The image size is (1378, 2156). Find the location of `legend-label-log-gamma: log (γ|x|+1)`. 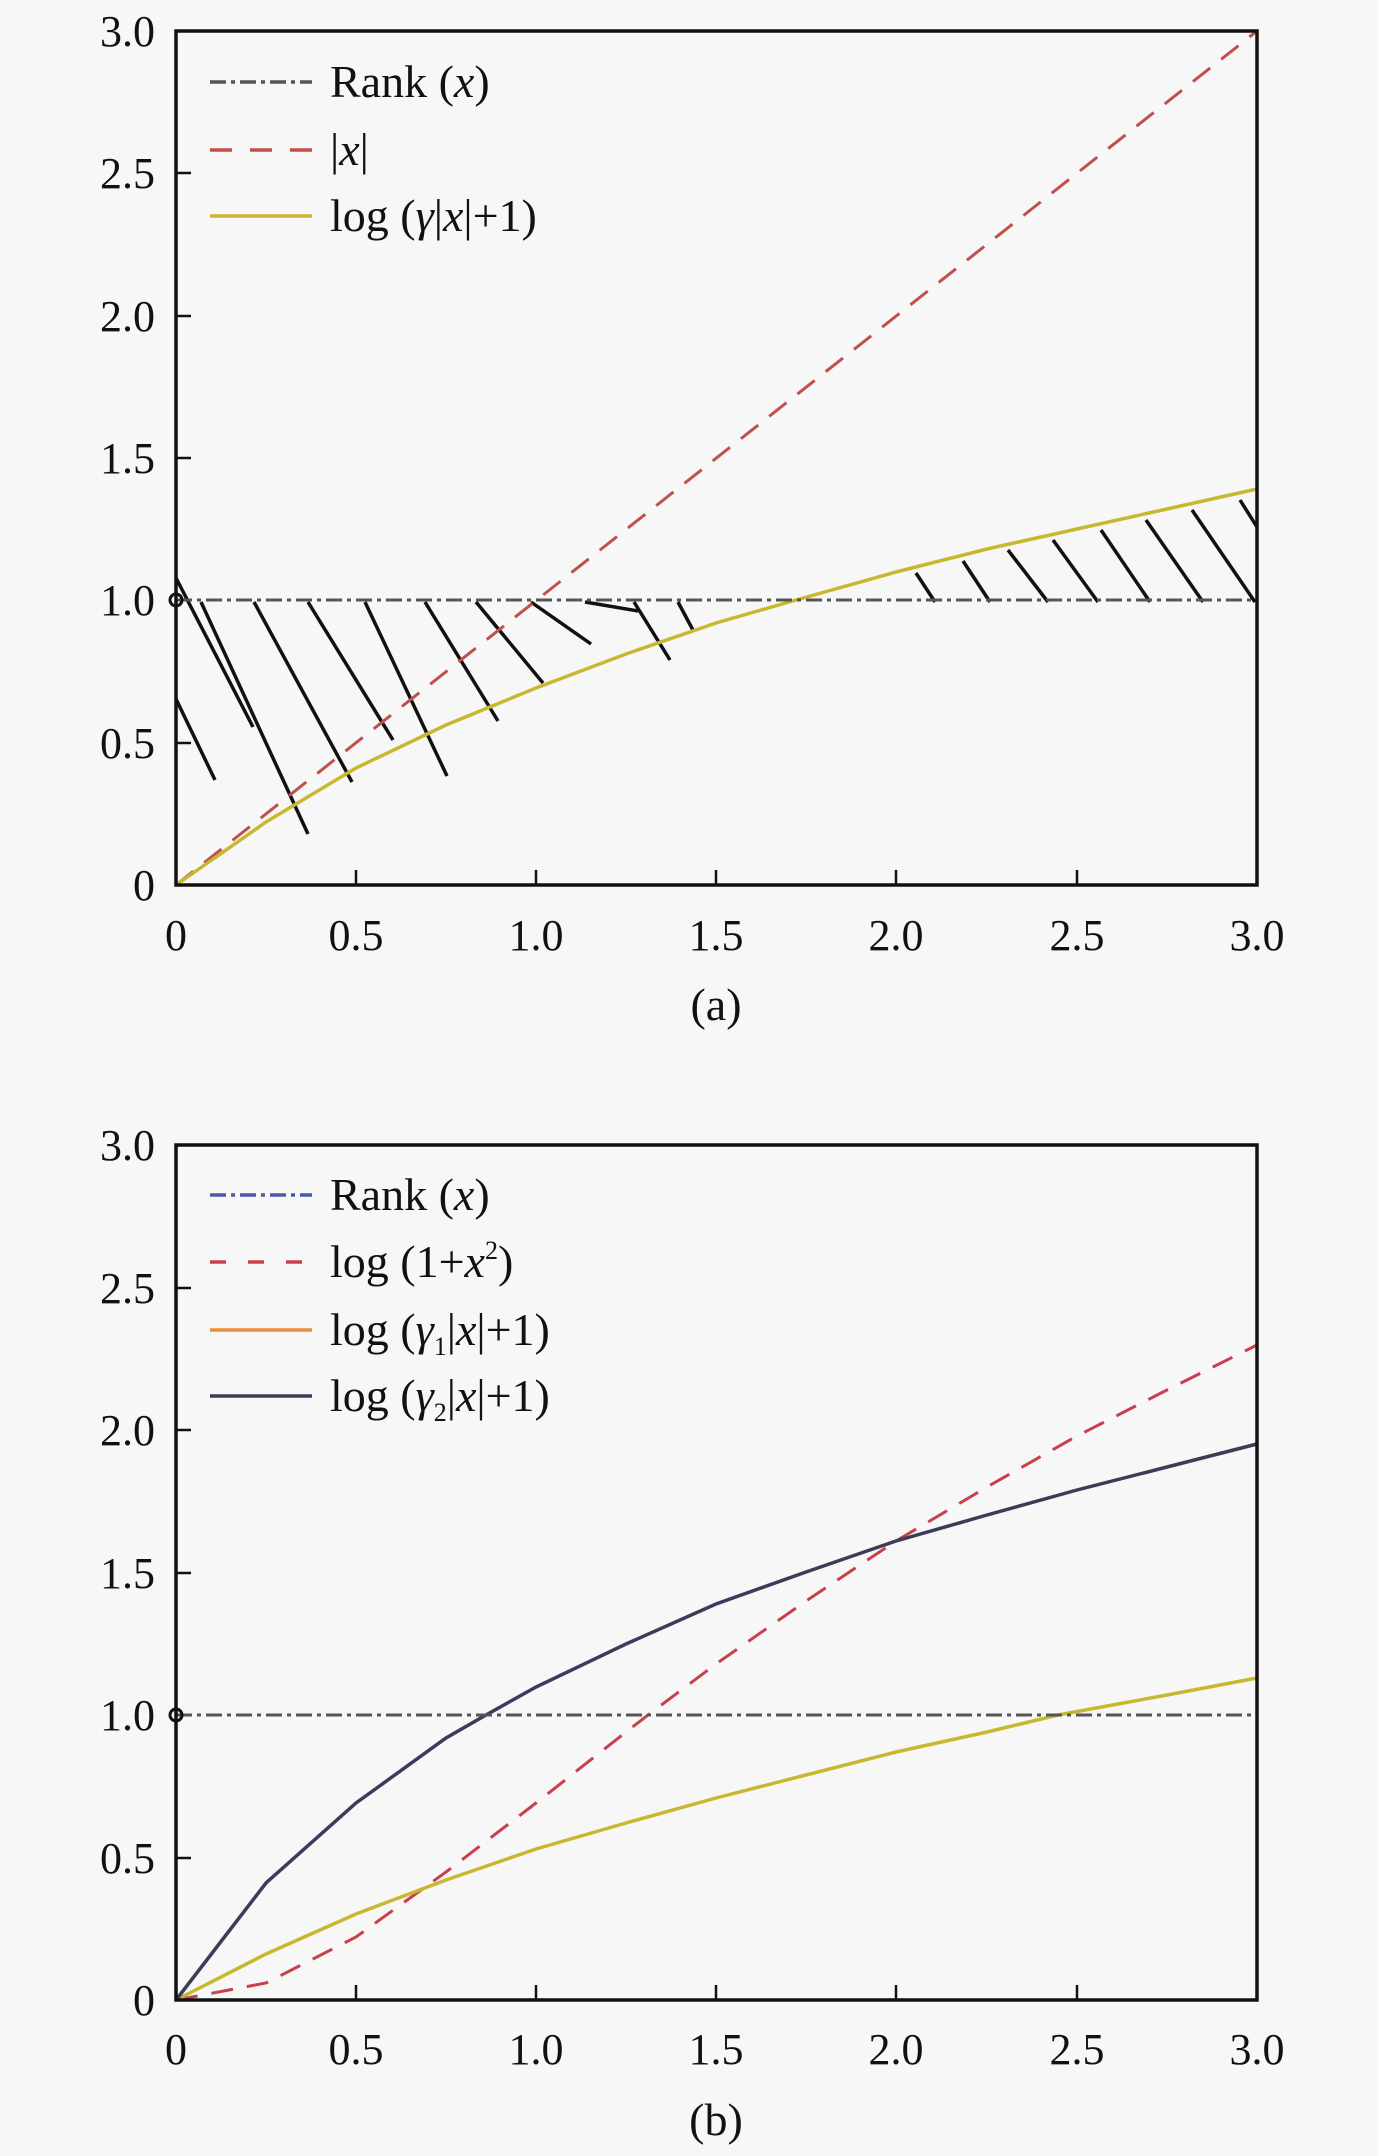

legend-label-log-gamma: log (γ|x|+1) is located at coordinates (433, 215).